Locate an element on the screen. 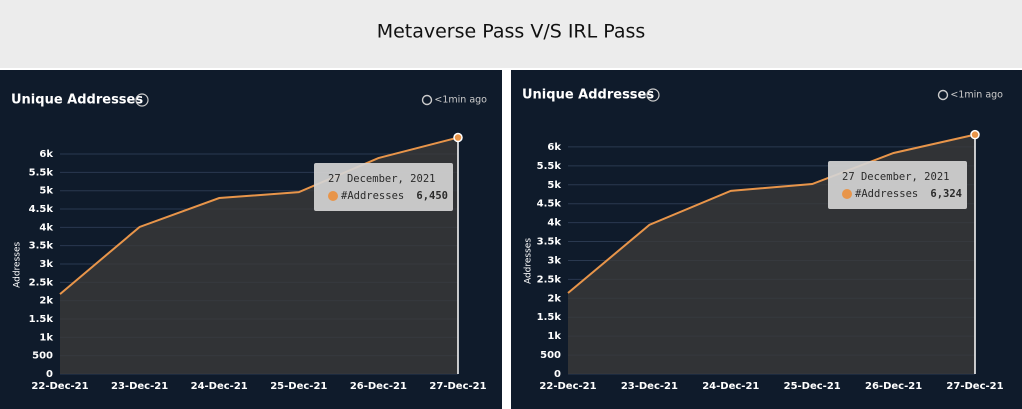 Image resolution: width=1022 pixels, height=409 pixels. tooltip-value: 6,324 is located at coordinates (946, 194).